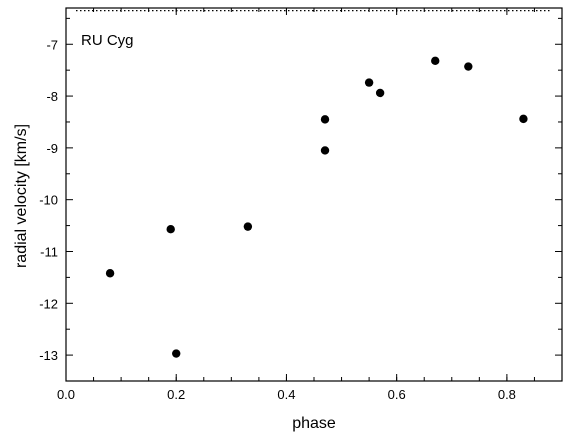 The image size is (570, 442). I want to click on x-tick-label: 0.6, so click(397, 394).